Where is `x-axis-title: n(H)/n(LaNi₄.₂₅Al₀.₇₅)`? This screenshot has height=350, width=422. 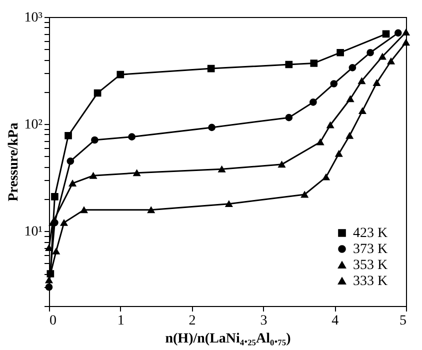 x-axis-title: n(H)/n(LaNi₄.₂₅Al₀.₇₅) is located at coordinates (228, 339).